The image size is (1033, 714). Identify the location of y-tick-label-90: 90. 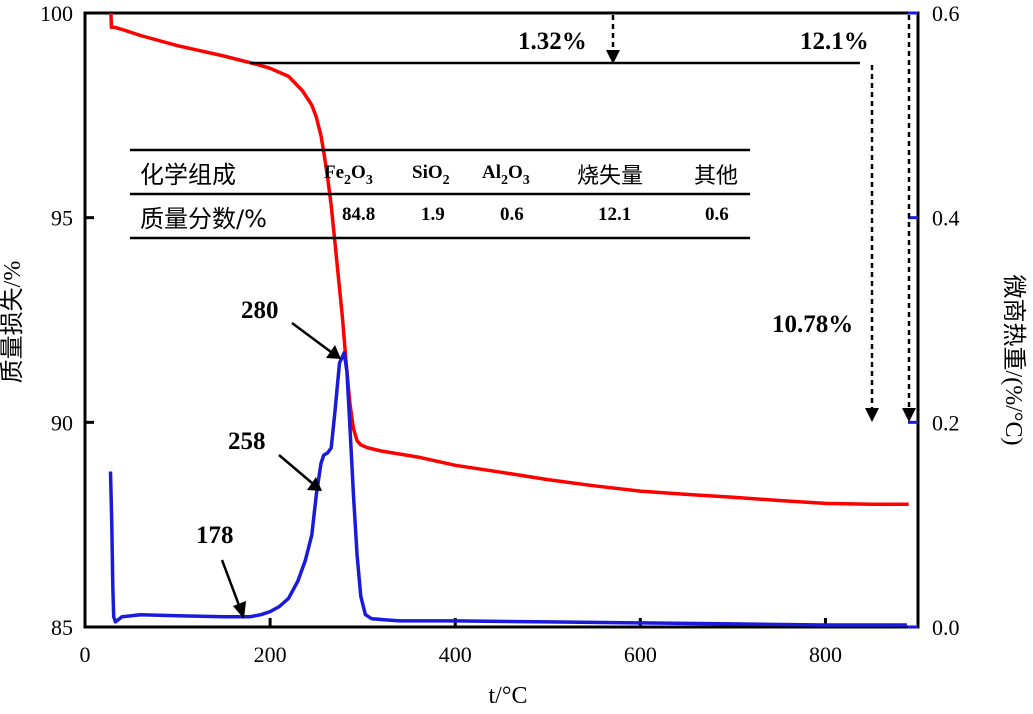
(62, 422).